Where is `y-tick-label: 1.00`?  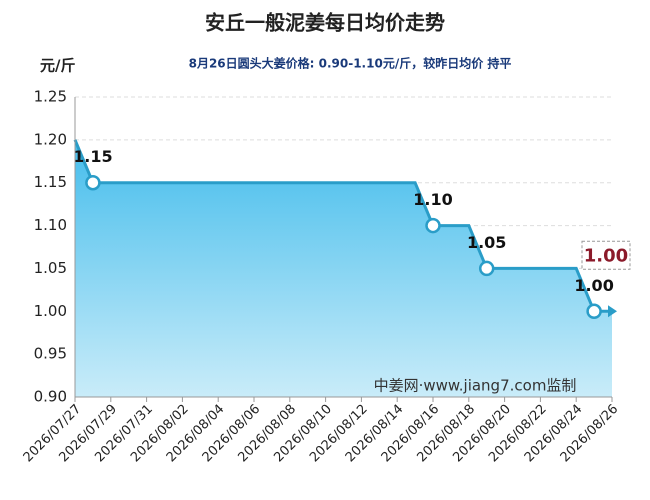
y-tick-label: 1.00 is located at coordinates (50, 311).